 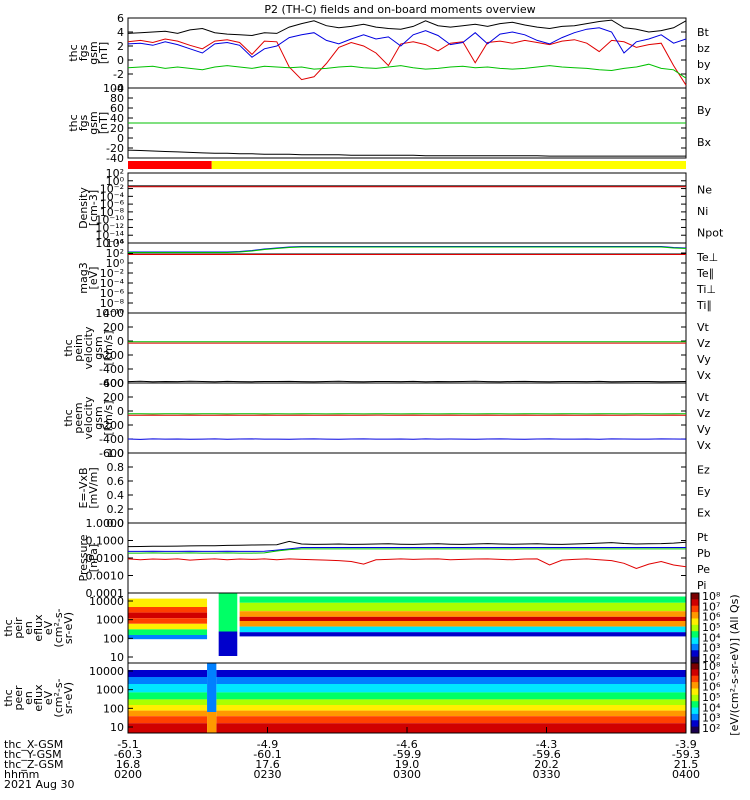 What do you see at coordinates (704, 343) in the screenshot?
I see `legend-Vz: Vz` at bounding box center [704, 343].